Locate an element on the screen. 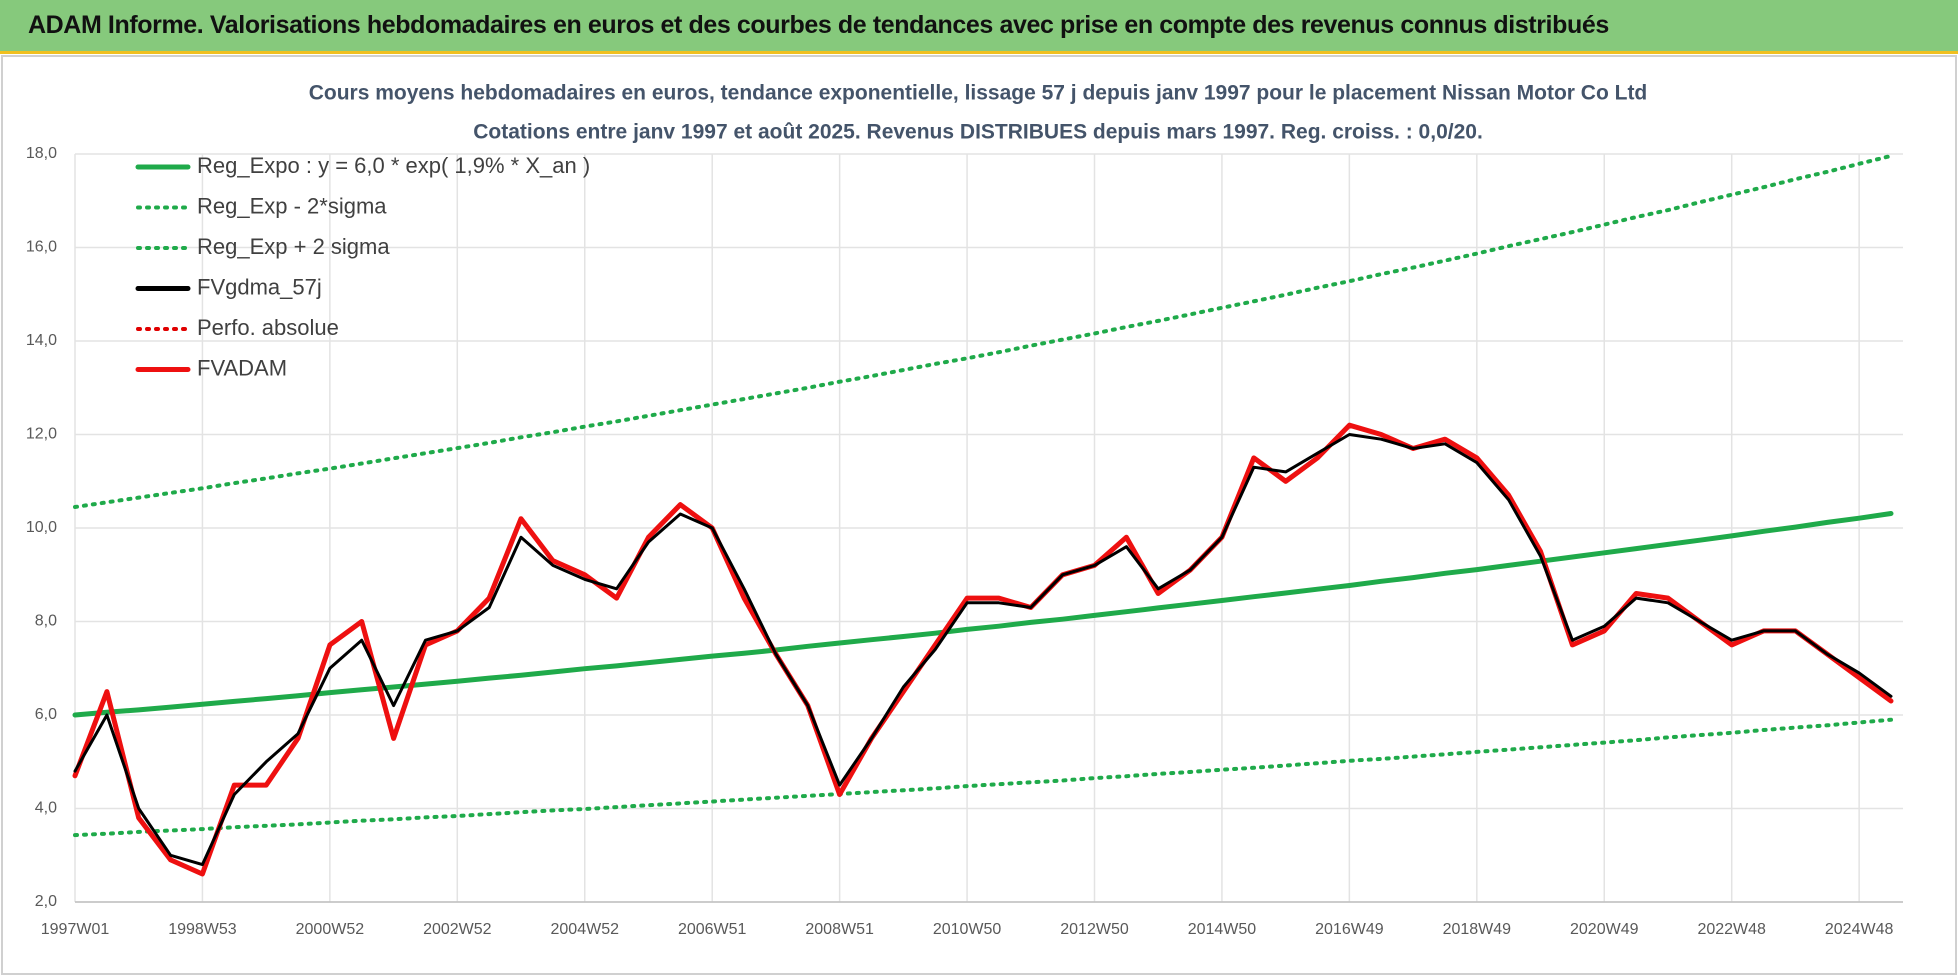  y-tick-label: 2,0 is located at coordinates (46, 901).